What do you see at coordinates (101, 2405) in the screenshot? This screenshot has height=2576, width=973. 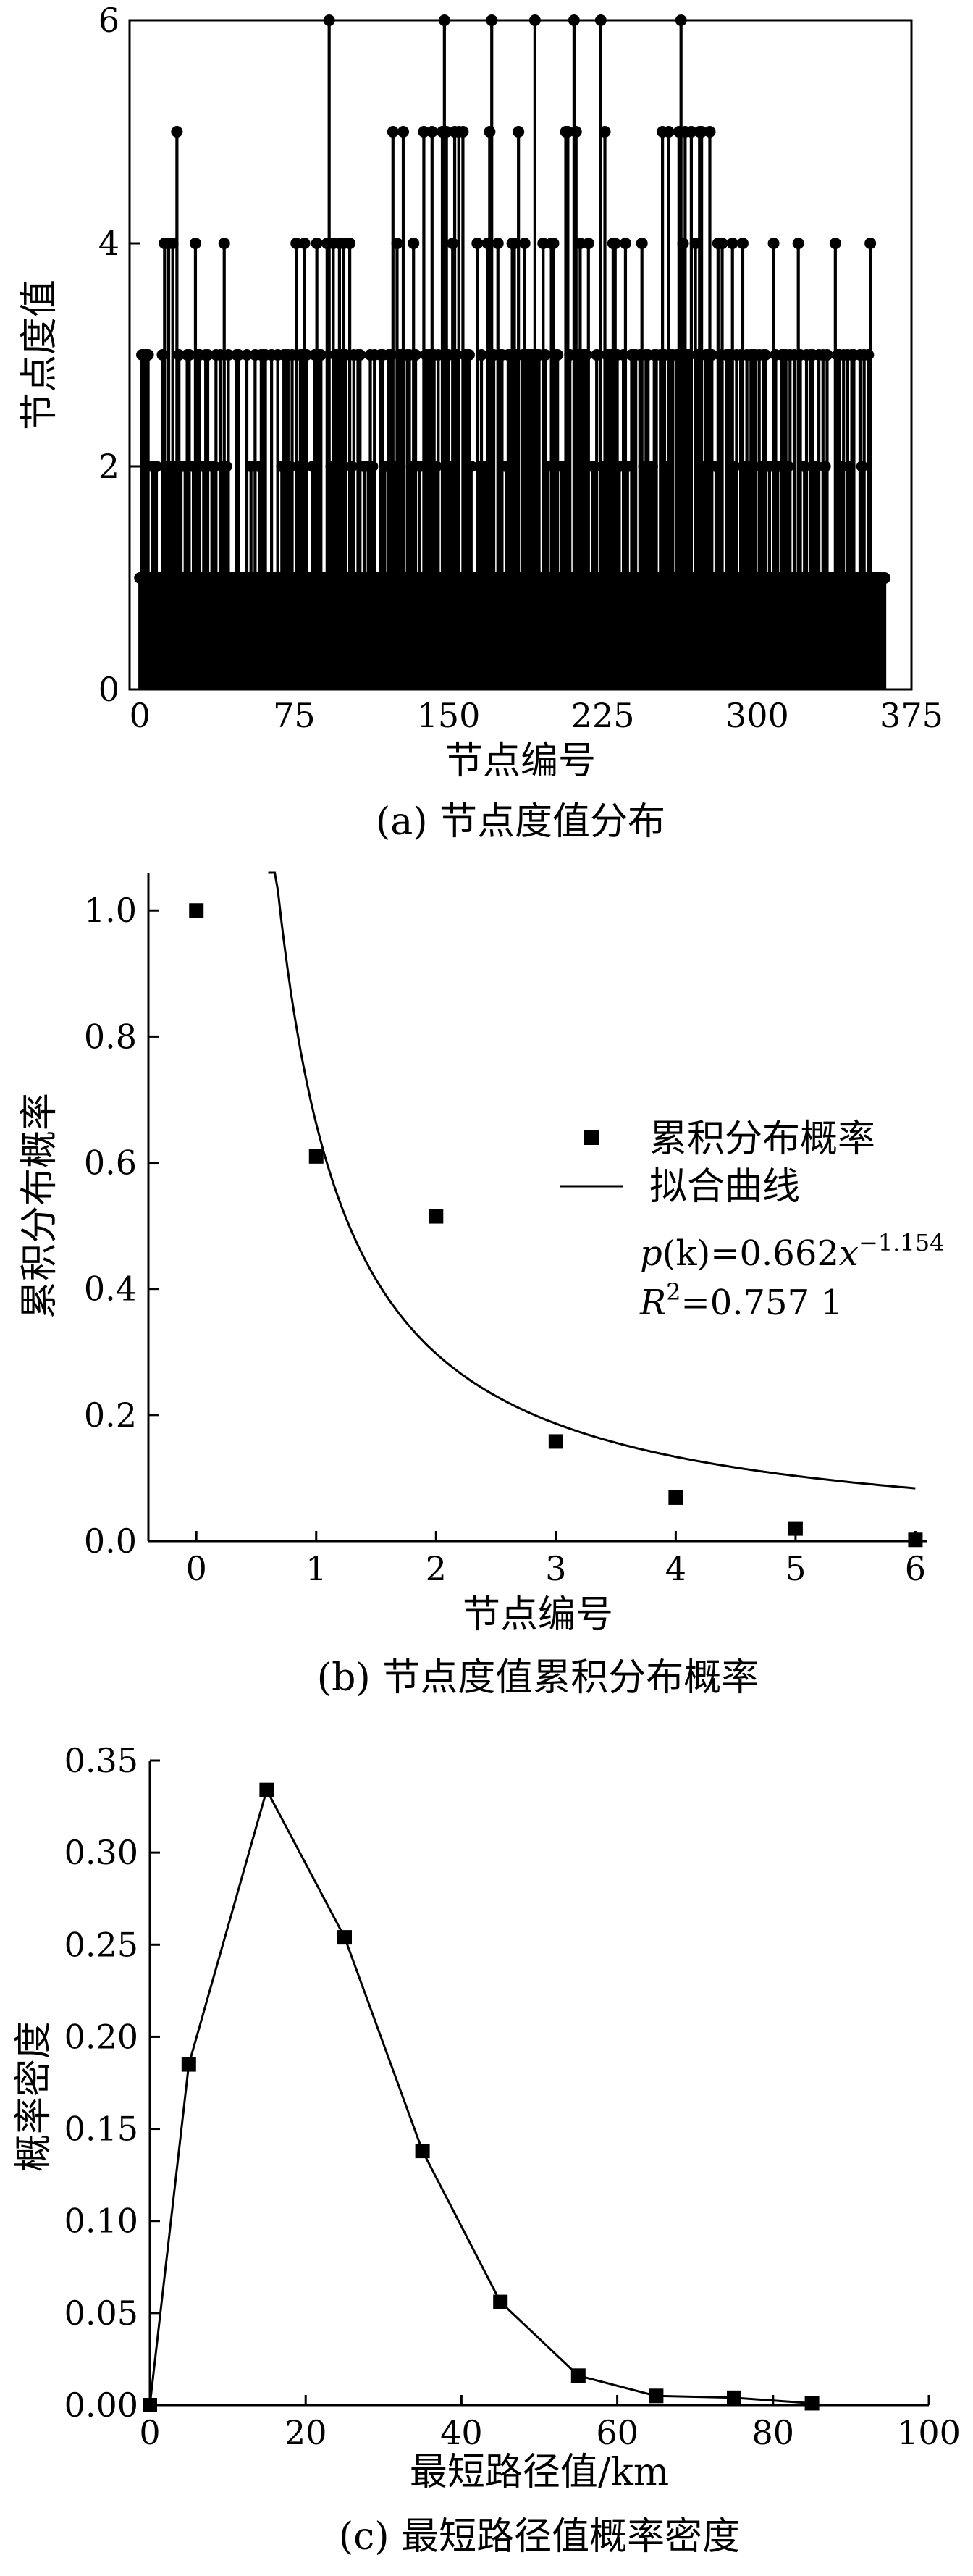 I see `chart-c-y-tick-label: 0.00` at bounding box center [101, 2405].